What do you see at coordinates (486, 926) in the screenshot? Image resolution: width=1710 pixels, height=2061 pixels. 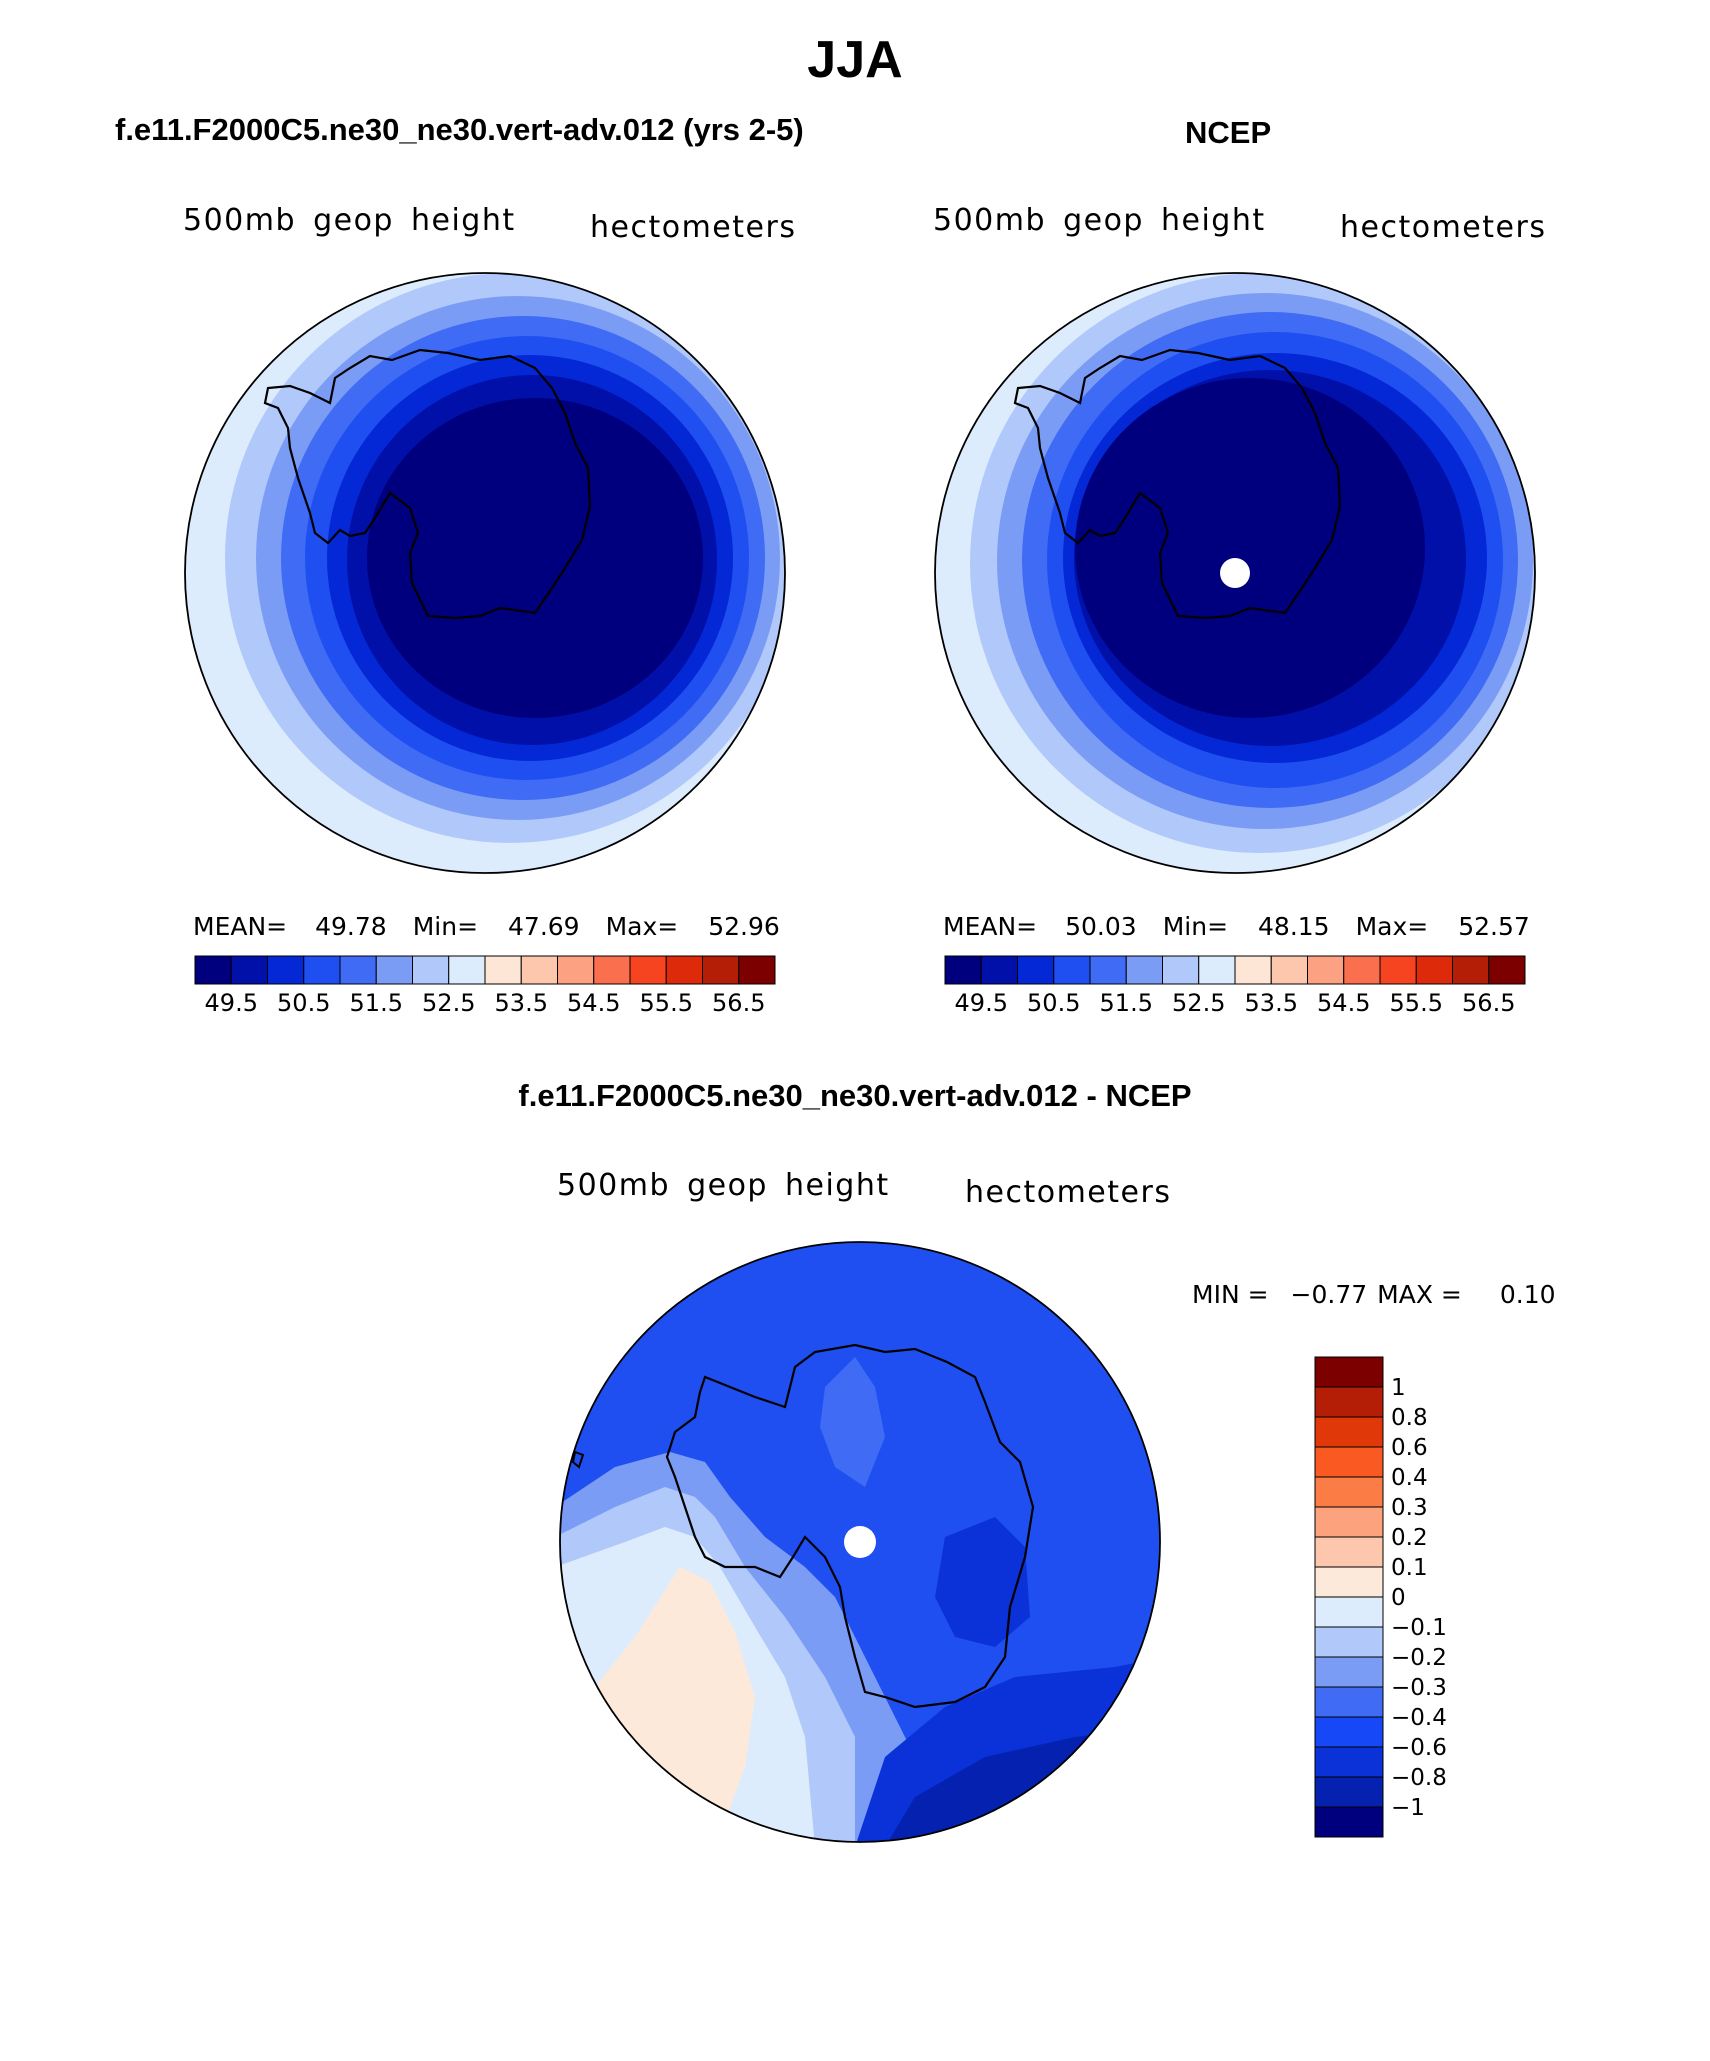 I see `model-stats: MEAN= 49.78 Min= 47.69 Max= 52.96` at bounding box center [486, 926].